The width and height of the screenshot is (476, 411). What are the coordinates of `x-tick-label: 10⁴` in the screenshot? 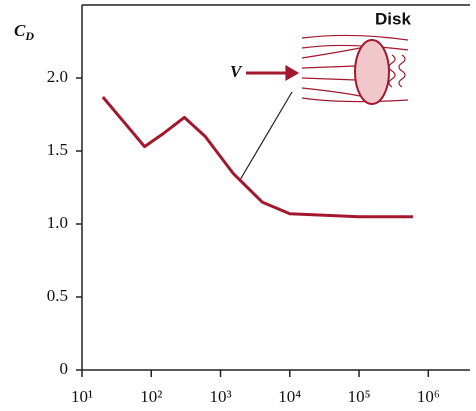 It's located at (289, 396).